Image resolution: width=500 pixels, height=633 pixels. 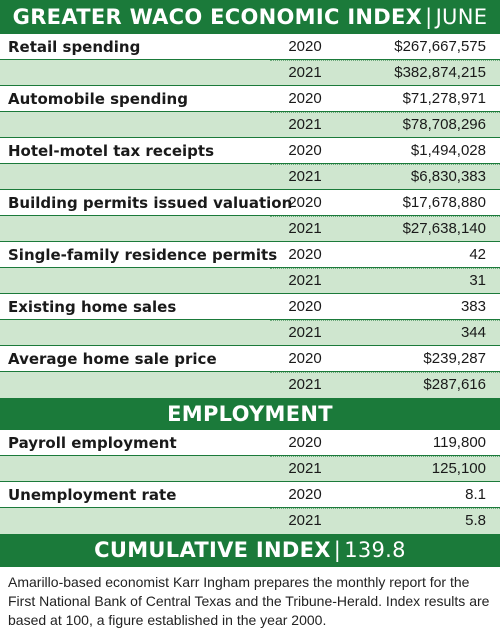 What do you see at coordinates (458, 468) in the screenshot?
I see `value-cell: 125,100` at bounding box center [458, 468].